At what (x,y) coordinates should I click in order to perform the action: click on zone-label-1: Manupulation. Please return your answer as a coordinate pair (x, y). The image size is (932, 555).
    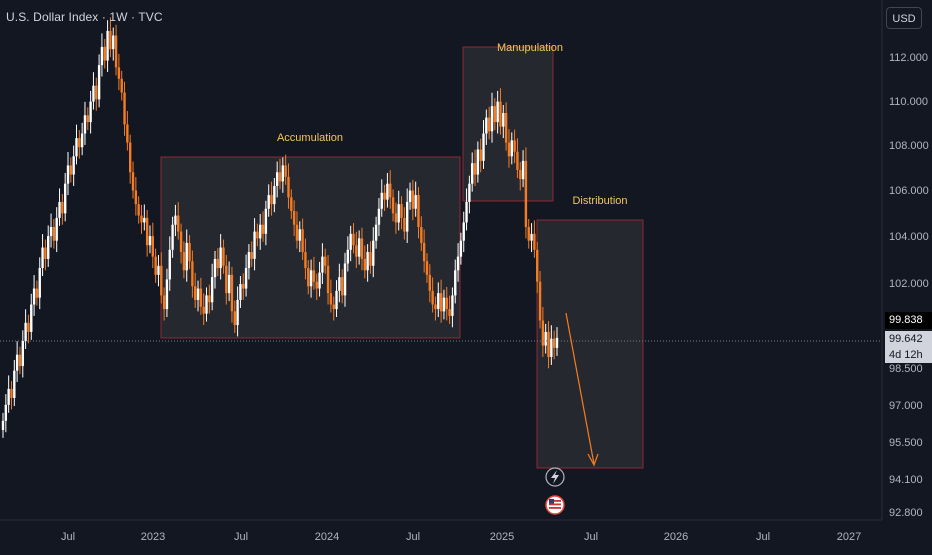
    Looking at the image, I should click on (530, 48).